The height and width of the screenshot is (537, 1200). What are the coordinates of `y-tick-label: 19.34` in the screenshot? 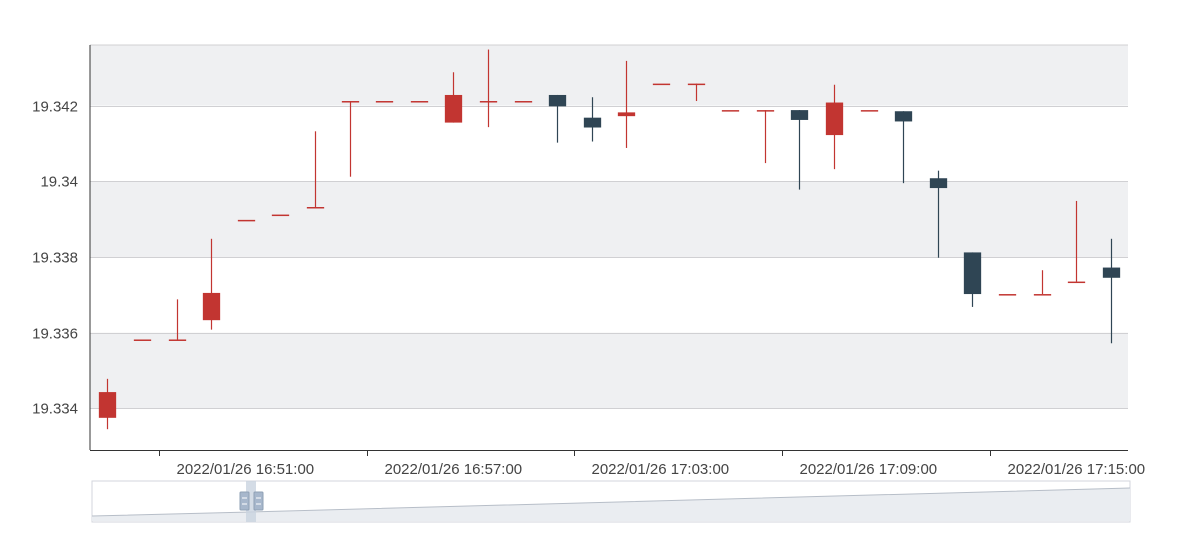 It's located at (59, 182).